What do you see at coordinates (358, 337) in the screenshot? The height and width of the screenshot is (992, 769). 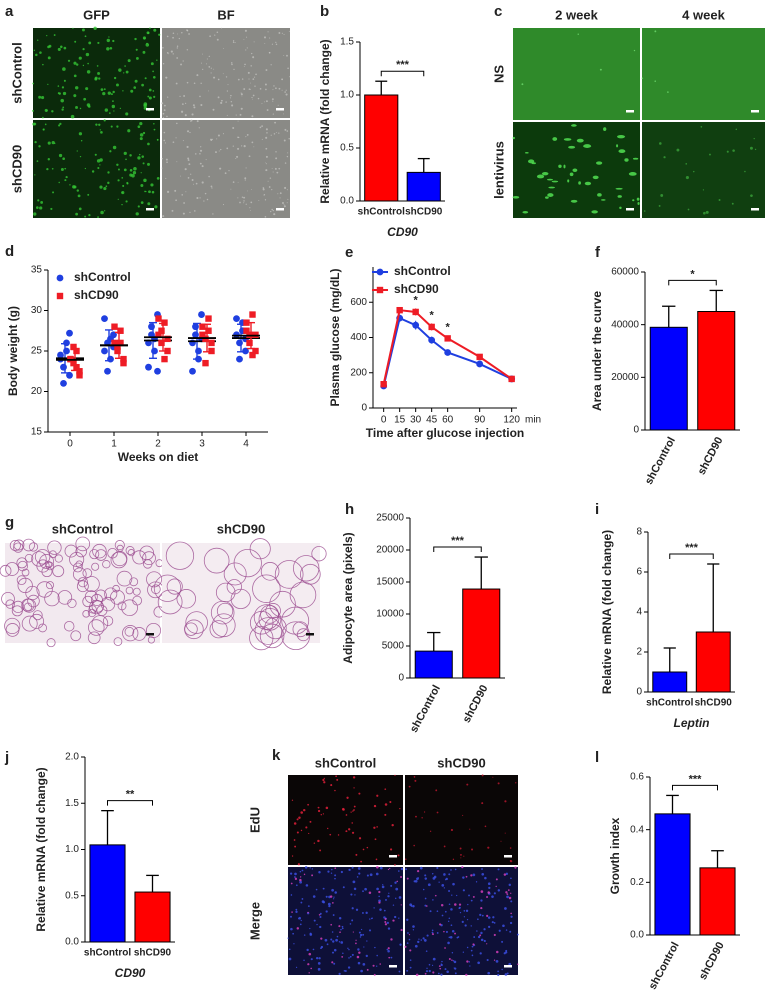 I see `y-tick-label: 400` at bounding box center [358, 337].